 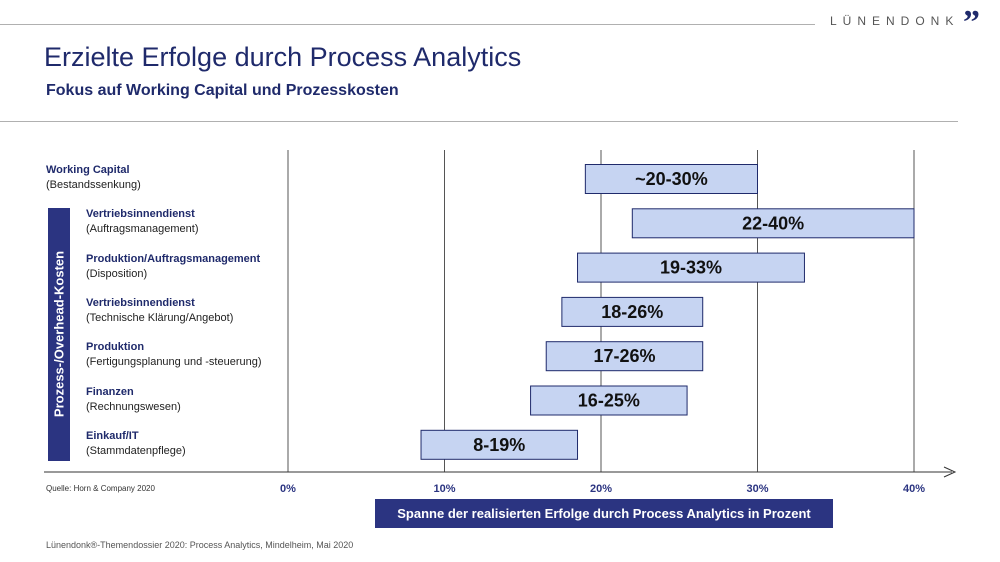 I want to click on bar-value-label: ~20-30%, so click(x=671, y=179).